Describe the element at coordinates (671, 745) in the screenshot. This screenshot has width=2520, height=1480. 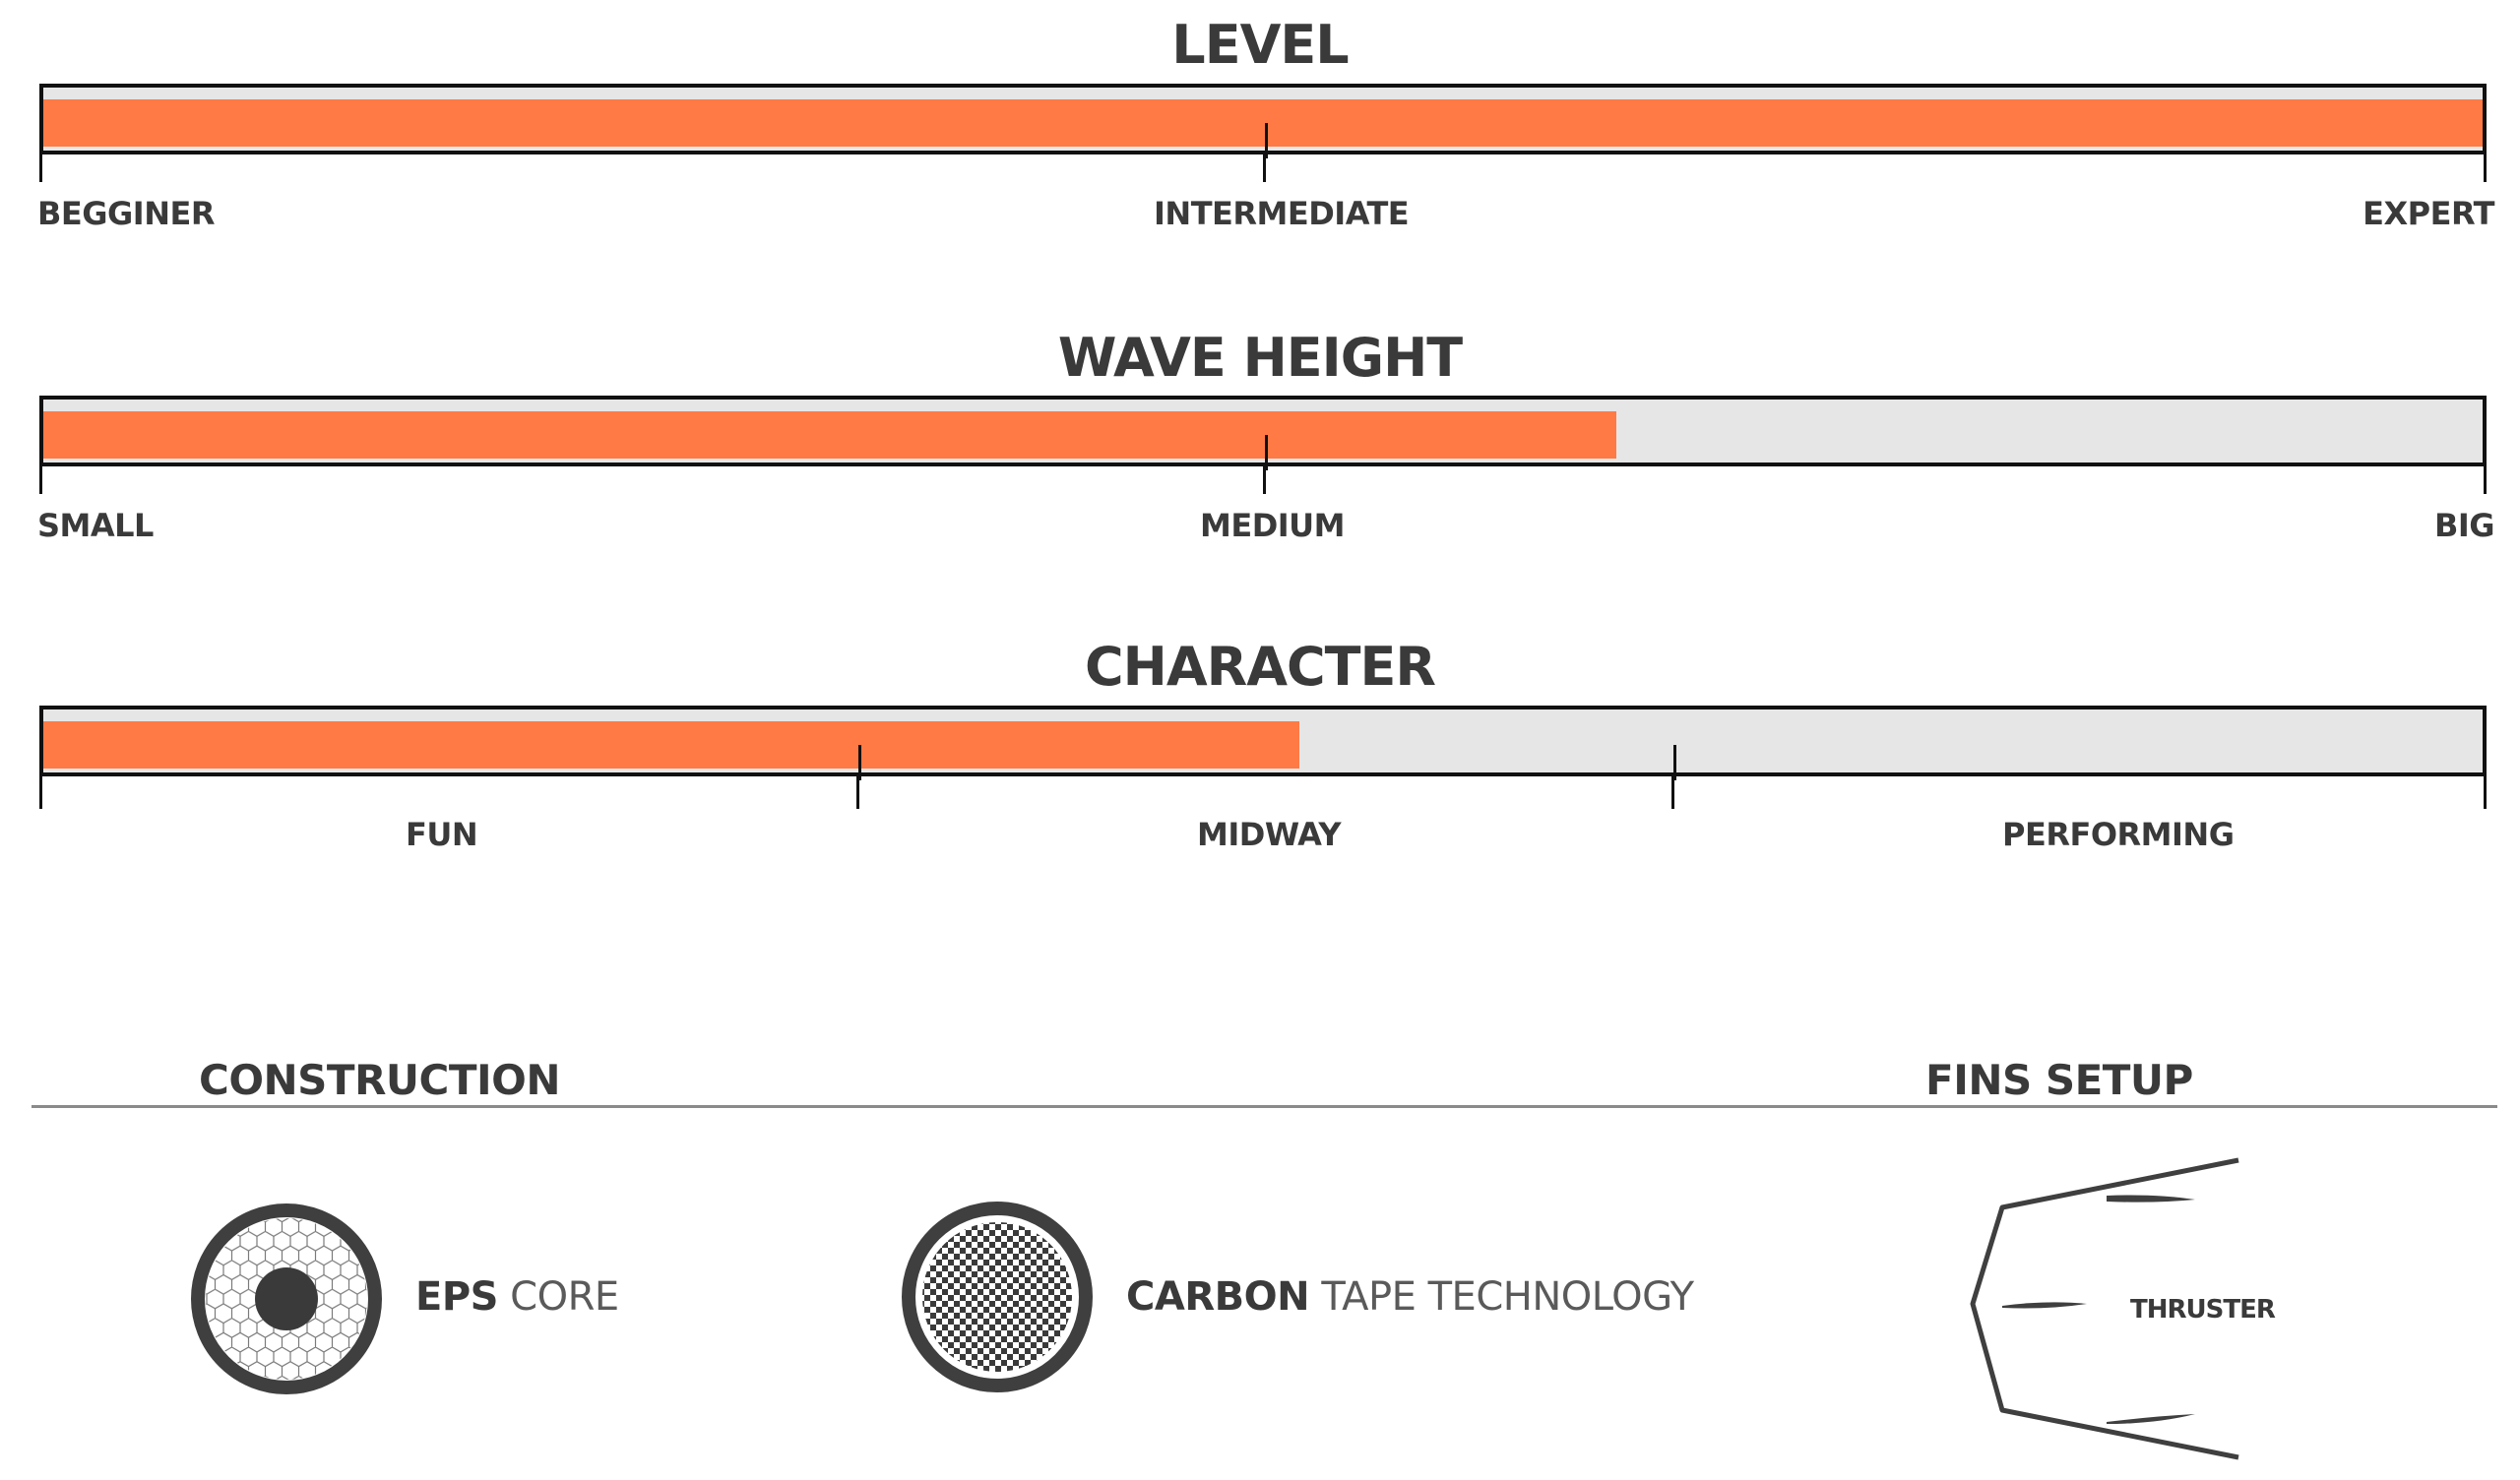
I see `character-fill` at that location.